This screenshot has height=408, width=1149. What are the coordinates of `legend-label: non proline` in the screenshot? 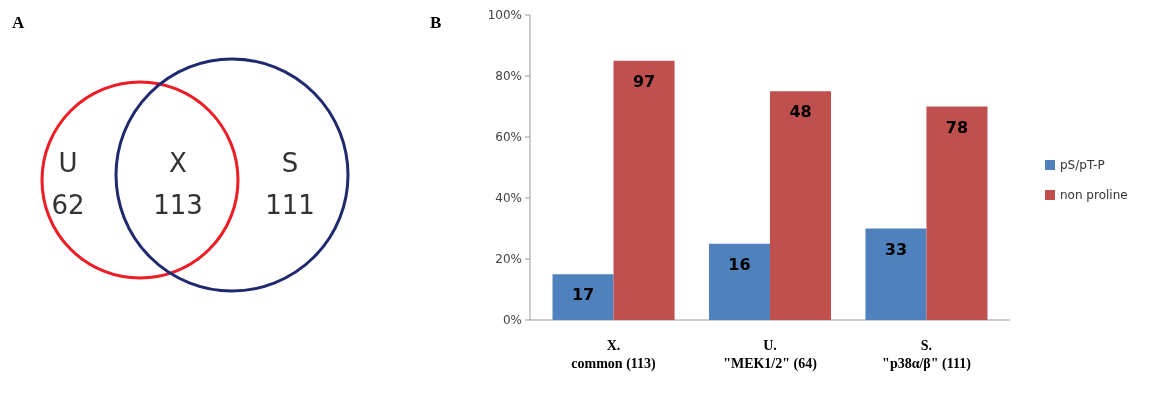 It's located at (1094, 195).